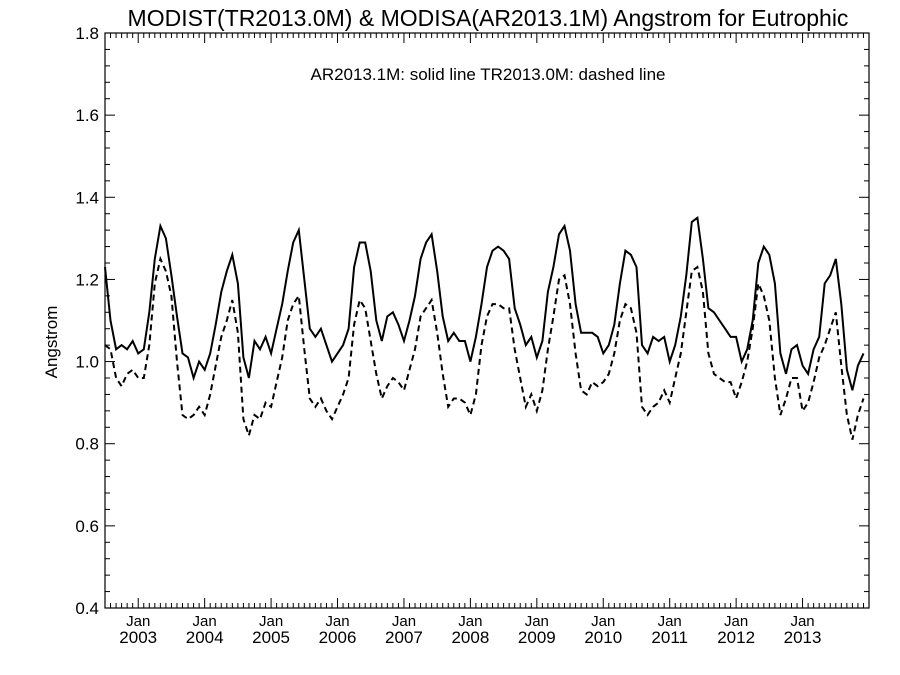 This screenshot has height=675, width=900. I want to click on y-tick-label: 0.6, so click(87, 526).